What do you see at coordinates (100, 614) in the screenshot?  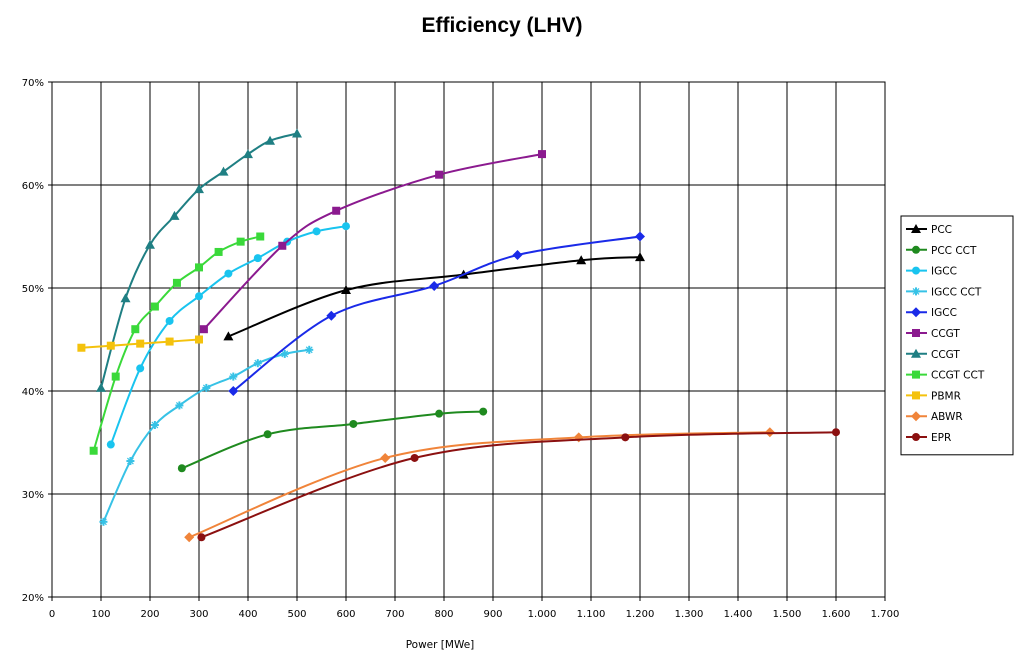 I see `x-tick-label: 100` at bounding box center [100, 614].